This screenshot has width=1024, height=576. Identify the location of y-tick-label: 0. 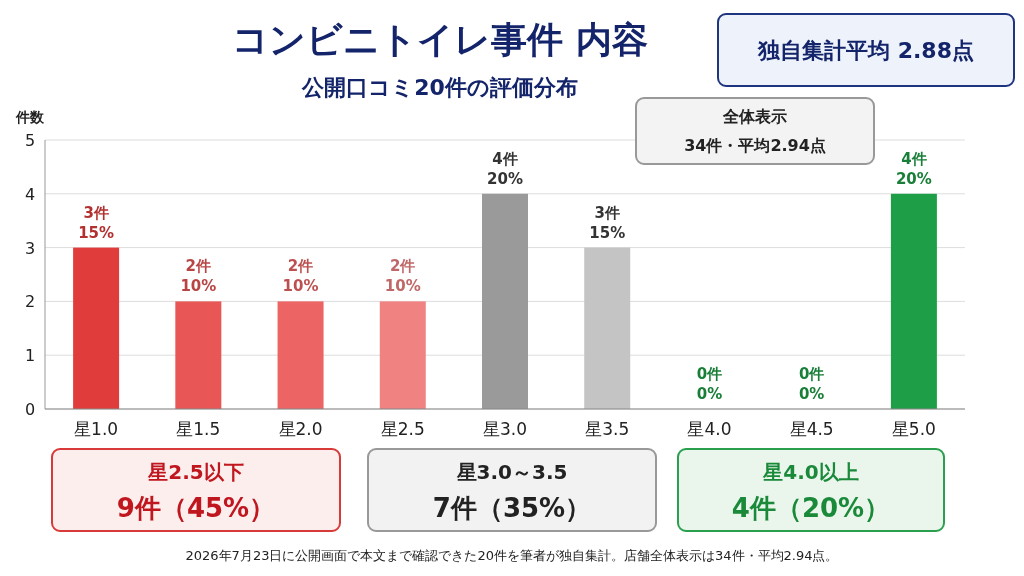
(30, 409).